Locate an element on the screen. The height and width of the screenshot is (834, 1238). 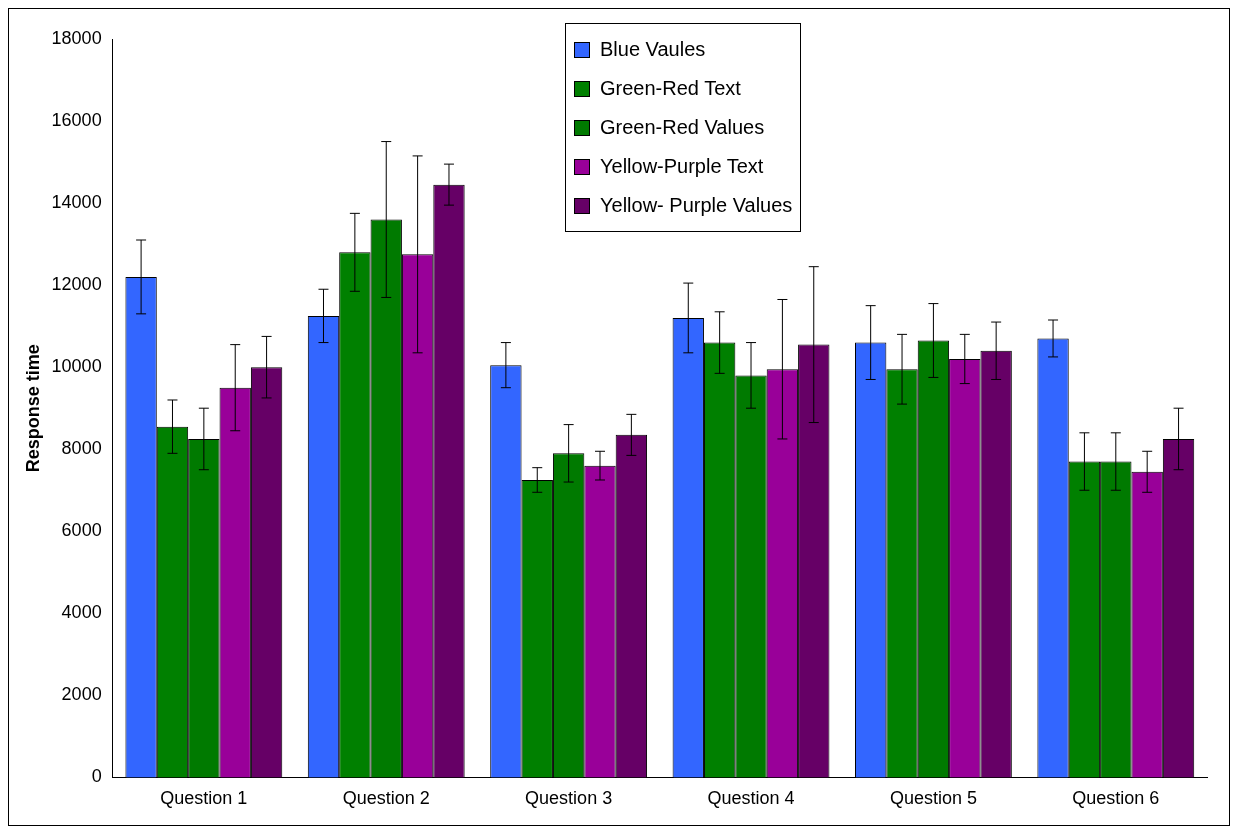
x-tick-label: Question 6 is located at coordinates (1116, 798).